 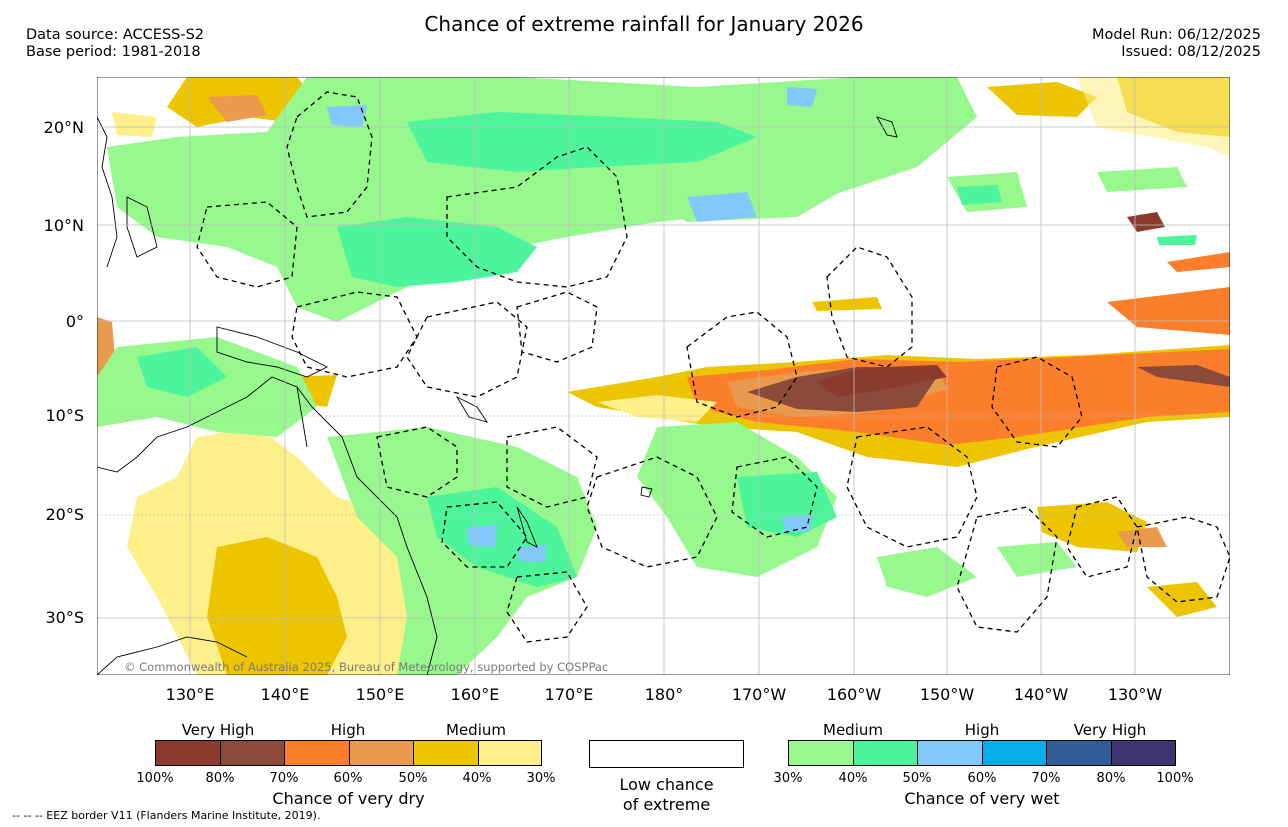 I want to click on model-run-text: Model Run: 06/12/2025, so click(x=1176, y=35).